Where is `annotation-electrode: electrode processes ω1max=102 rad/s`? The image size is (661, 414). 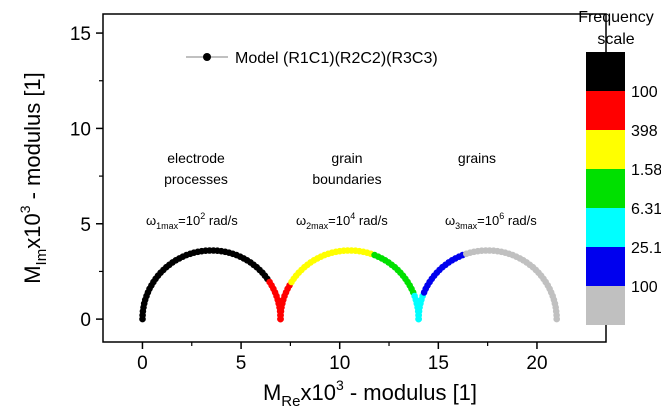 annotation-electrode: electrode processes ω1max=102 rad/s is located at coordinates (192, 190).